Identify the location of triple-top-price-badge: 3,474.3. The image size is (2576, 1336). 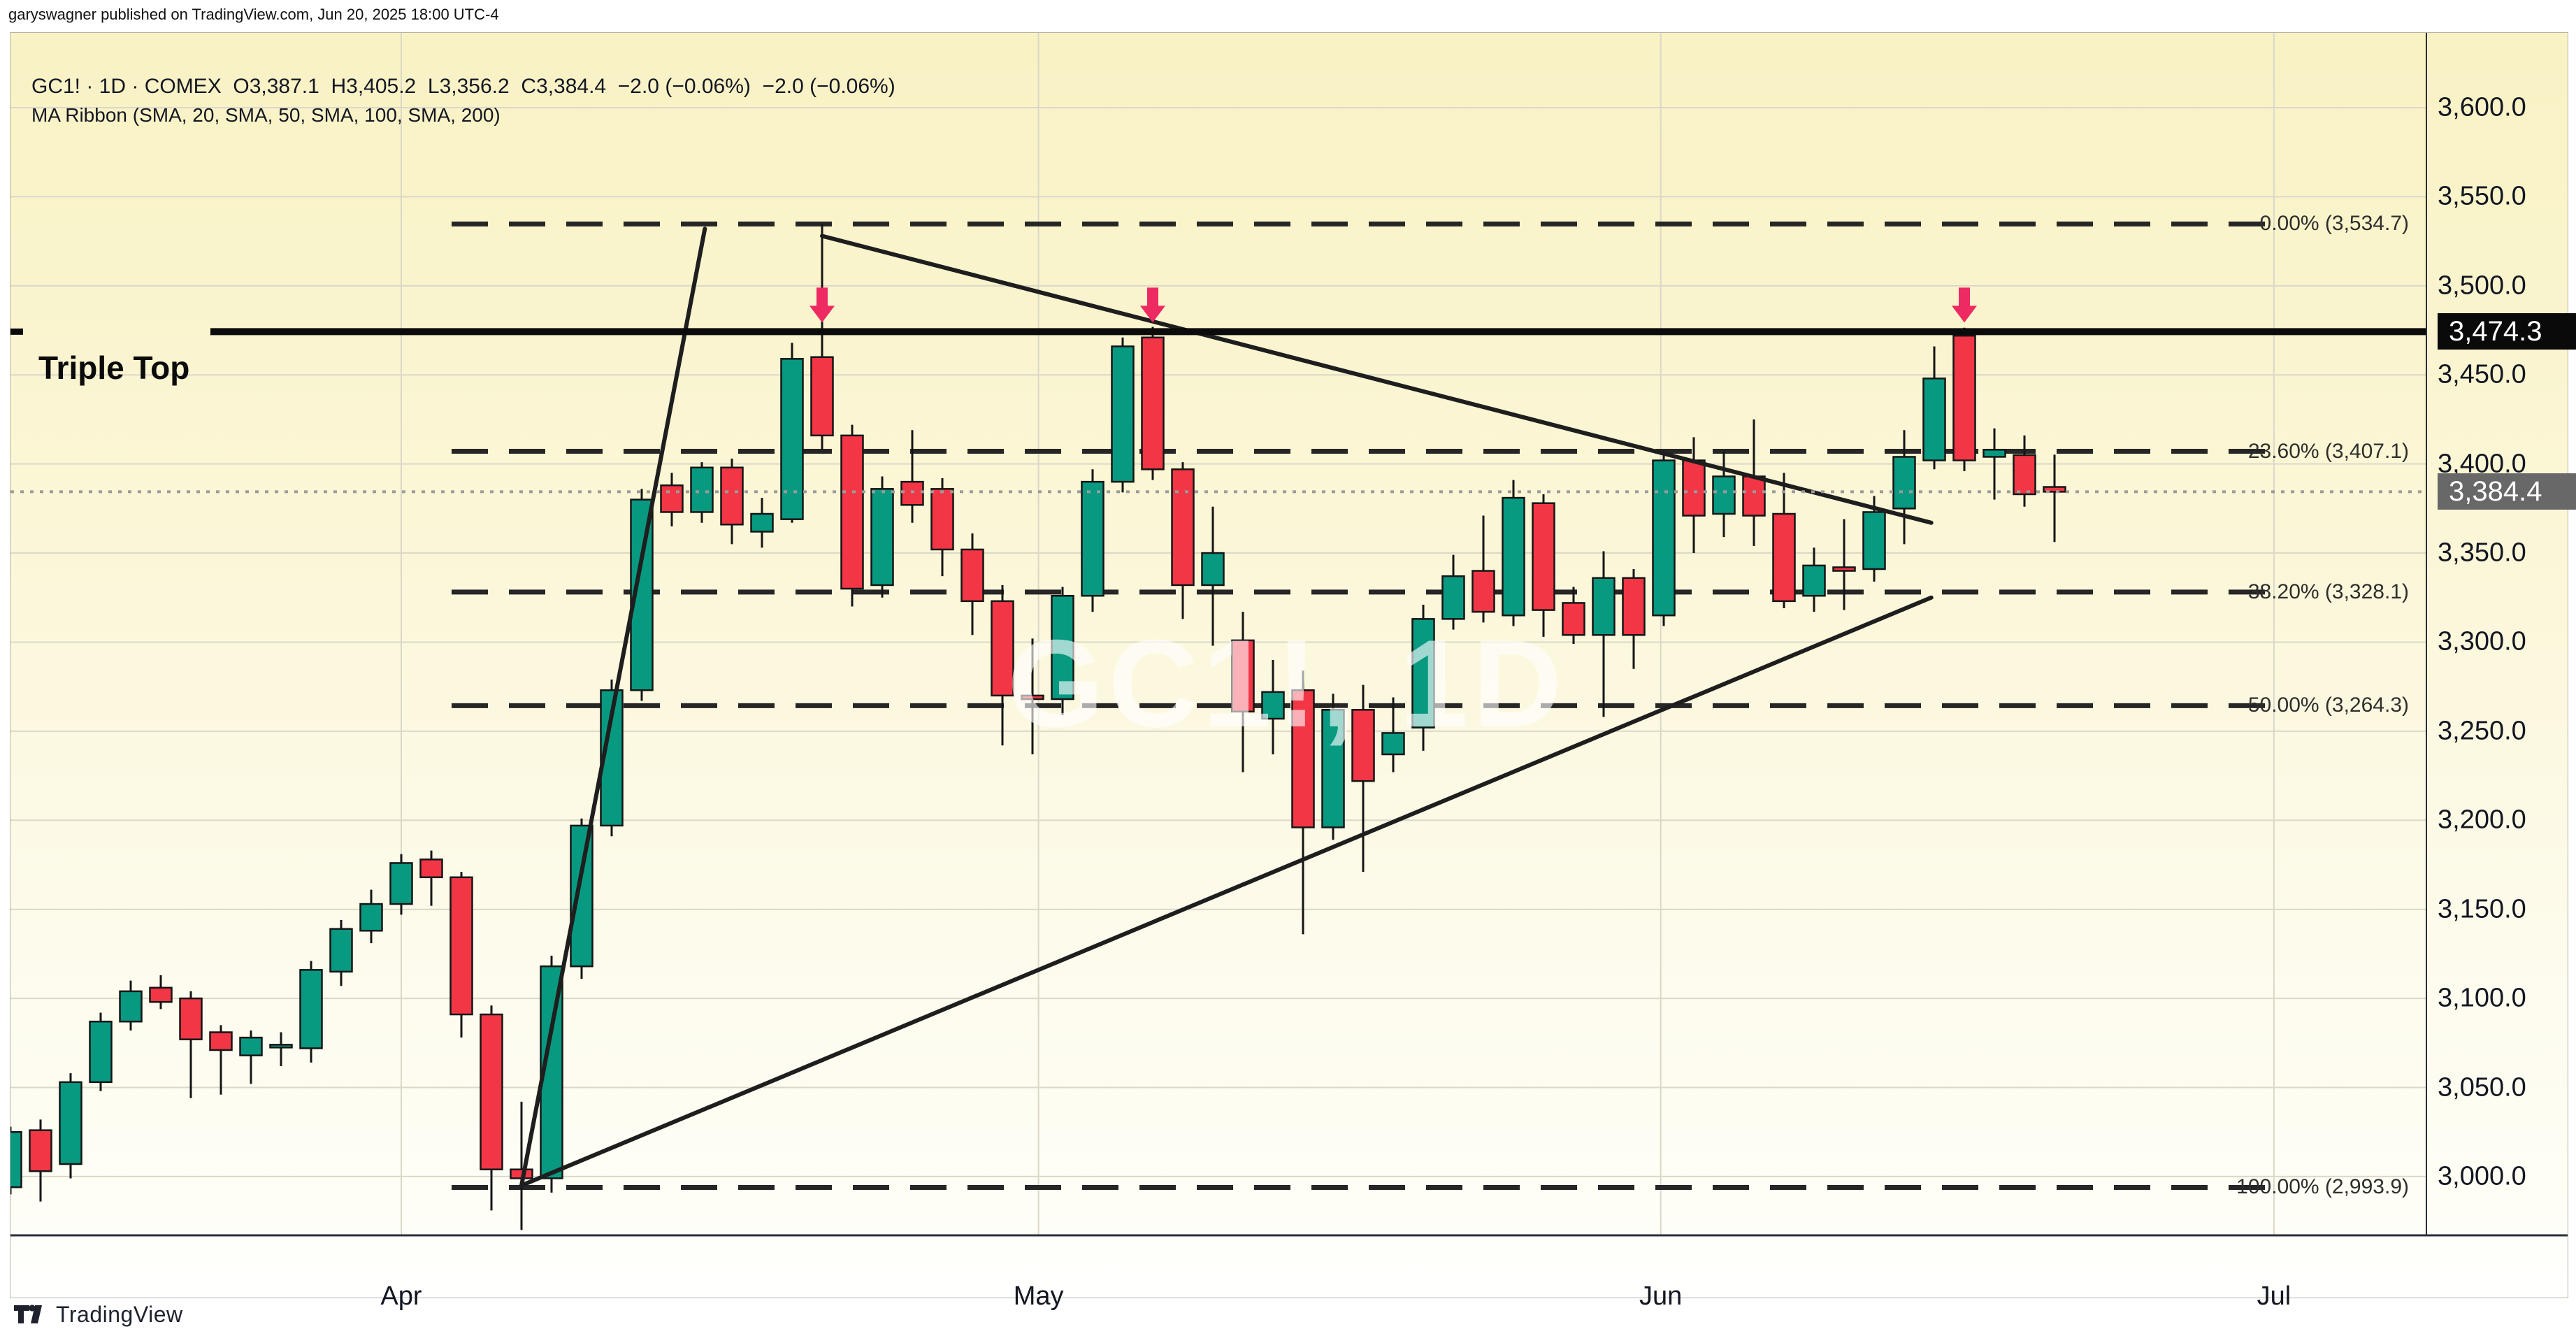
(2507, 331).